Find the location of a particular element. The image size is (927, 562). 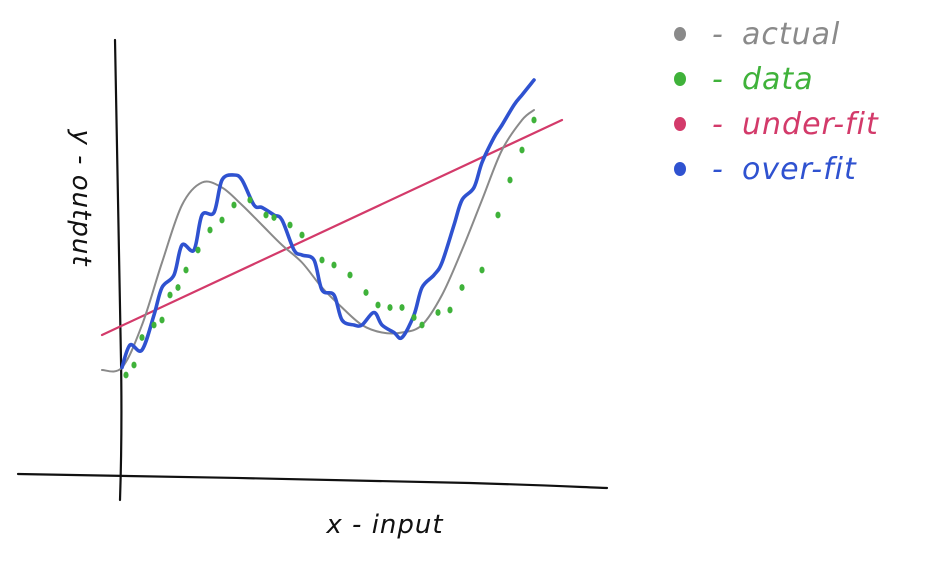

y-axis-label: y - output is located at coordinates (81, 197).